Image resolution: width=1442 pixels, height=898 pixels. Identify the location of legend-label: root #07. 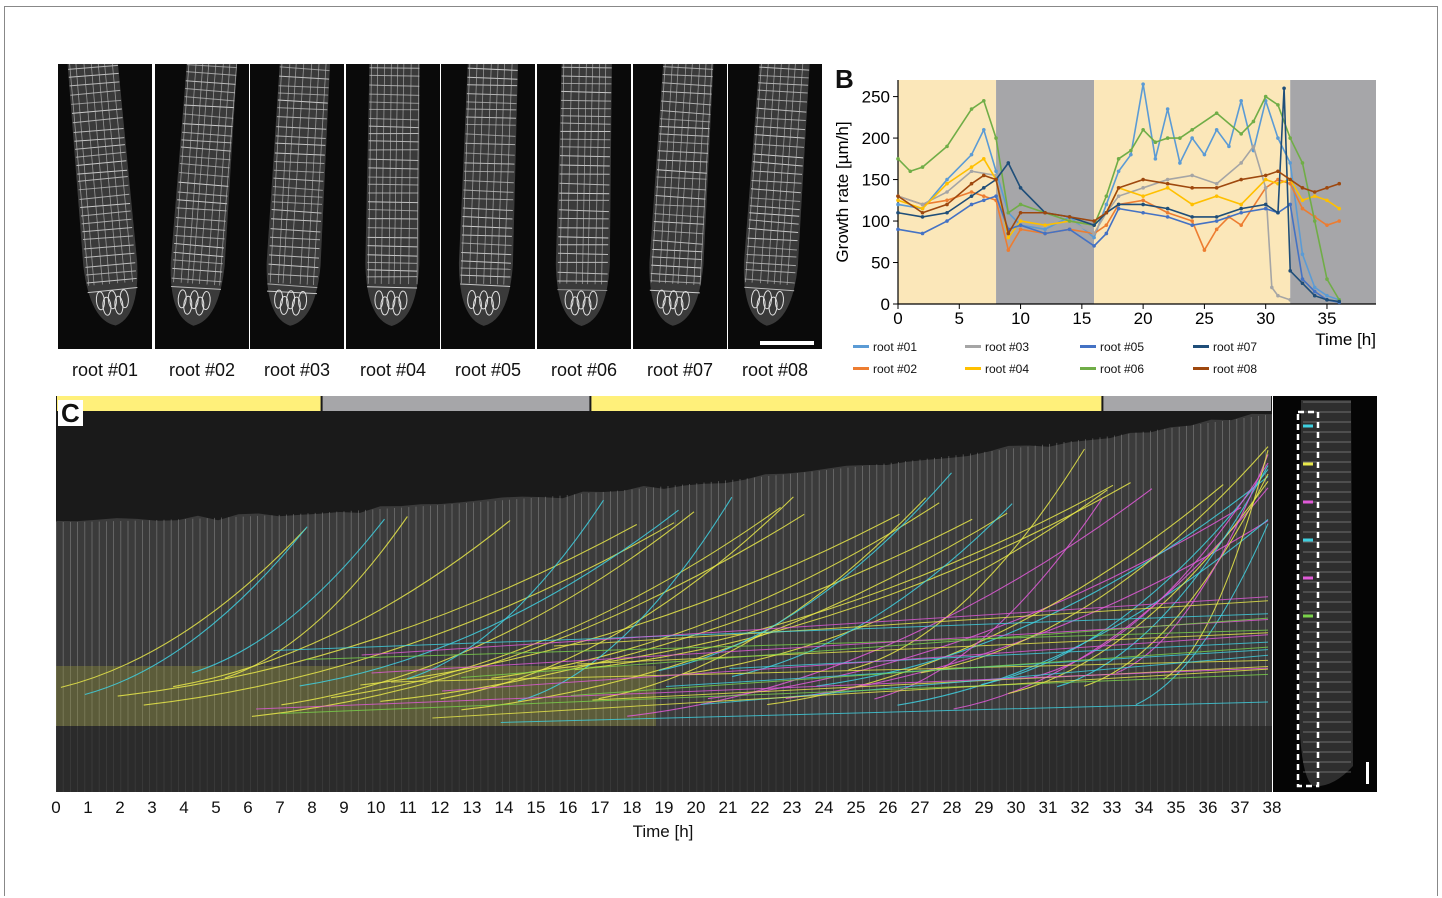
(1235, 347).